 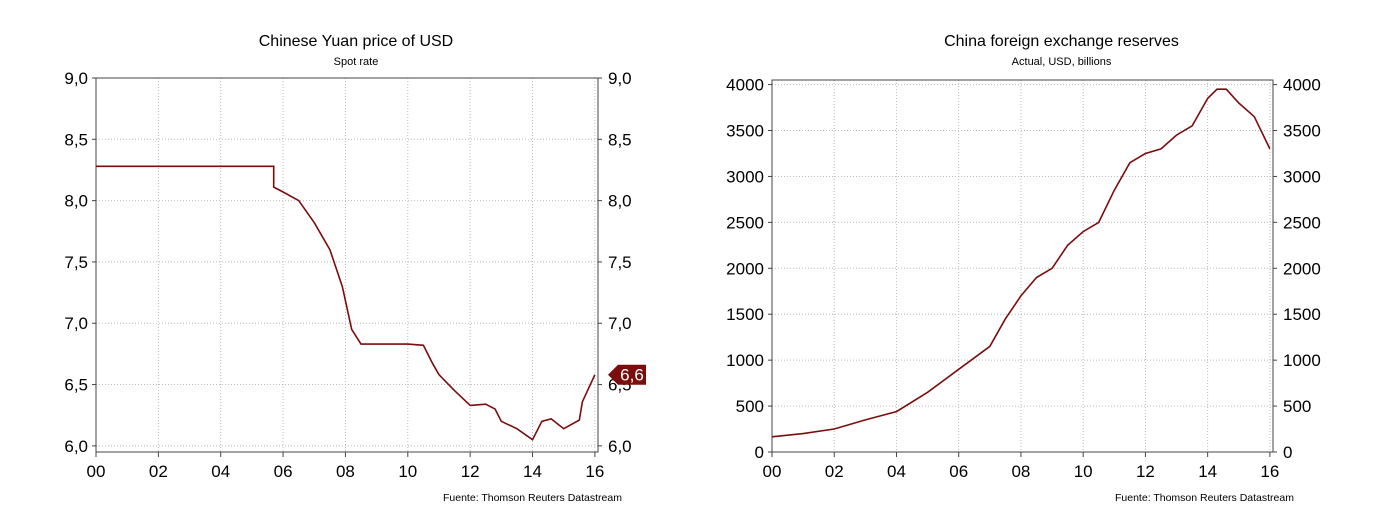 What do you see at coordinates (1302, 314) in the screenshot?
I see `y-tick-label-right: 1500` at bounding box center [1302, 314].